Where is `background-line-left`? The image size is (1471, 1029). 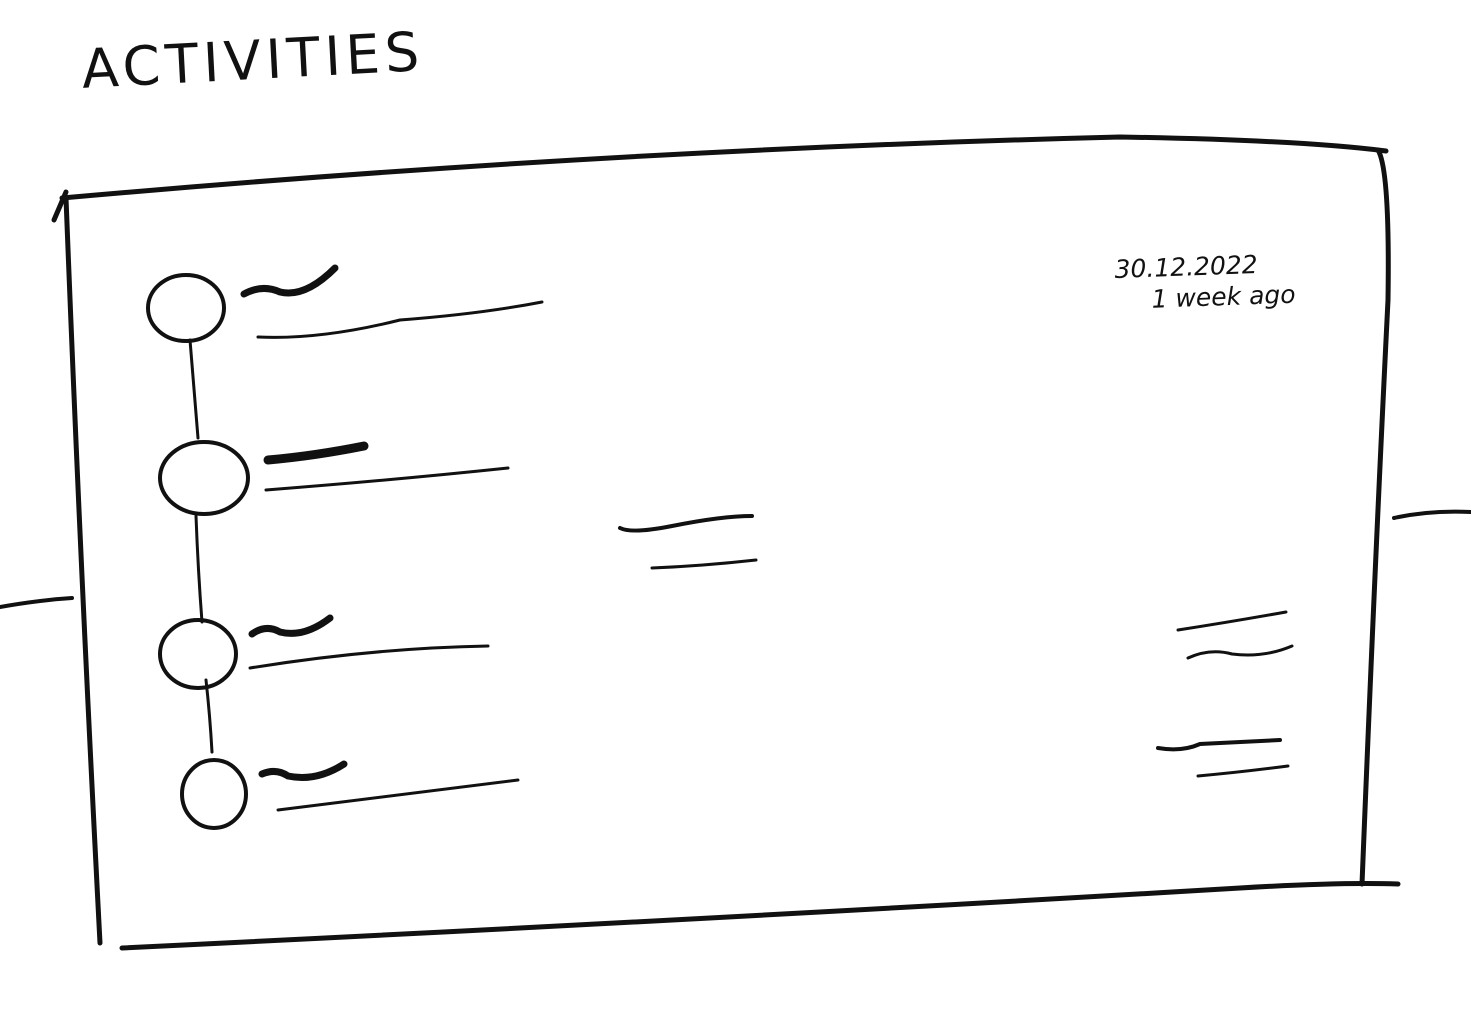 background-line-left is located at coordinates (37, 602).